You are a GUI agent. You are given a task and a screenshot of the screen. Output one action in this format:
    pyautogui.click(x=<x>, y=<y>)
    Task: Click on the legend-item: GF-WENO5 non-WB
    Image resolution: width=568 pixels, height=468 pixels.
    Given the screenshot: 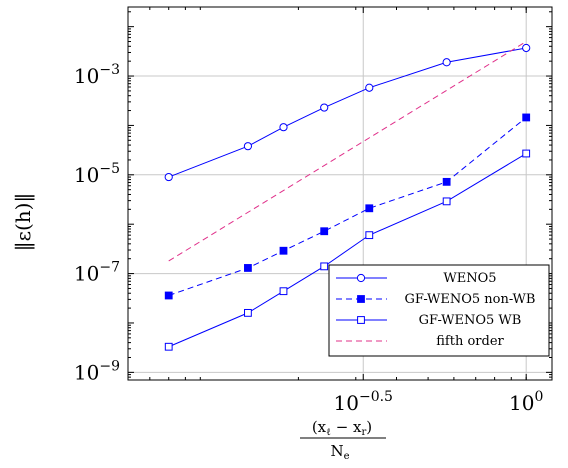 What is the action you would take?
    pyautogui.click(x=435, y=299)
    